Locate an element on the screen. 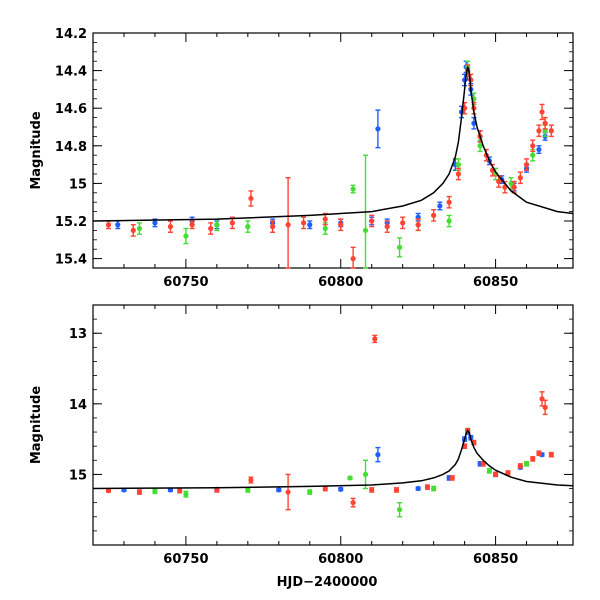 This screenshot has height=600, width=600. x-axis-title: HJD−2400000 is located at coordinates (327, 582).